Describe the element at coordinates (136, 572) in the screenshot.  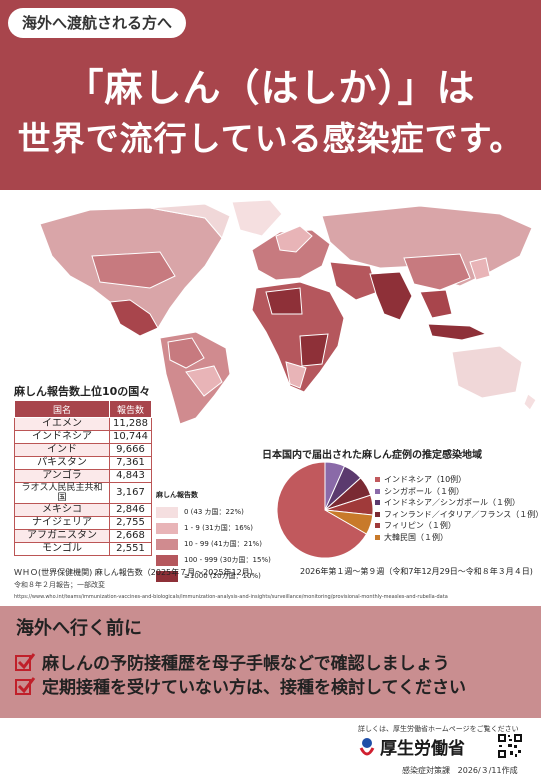
I see `source-citation: ＷＨＯ(世界保健機関) 麻しん報告数（2025年７月～2025年12月）` at that location.